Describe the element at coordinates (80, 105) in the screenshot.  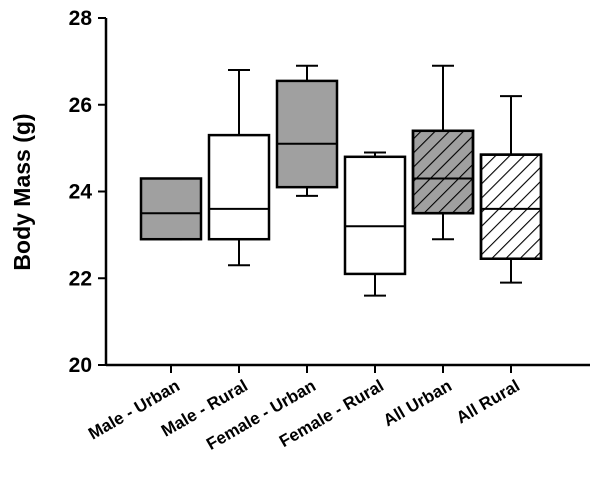
I see `y-tick-label: 26` at that location.